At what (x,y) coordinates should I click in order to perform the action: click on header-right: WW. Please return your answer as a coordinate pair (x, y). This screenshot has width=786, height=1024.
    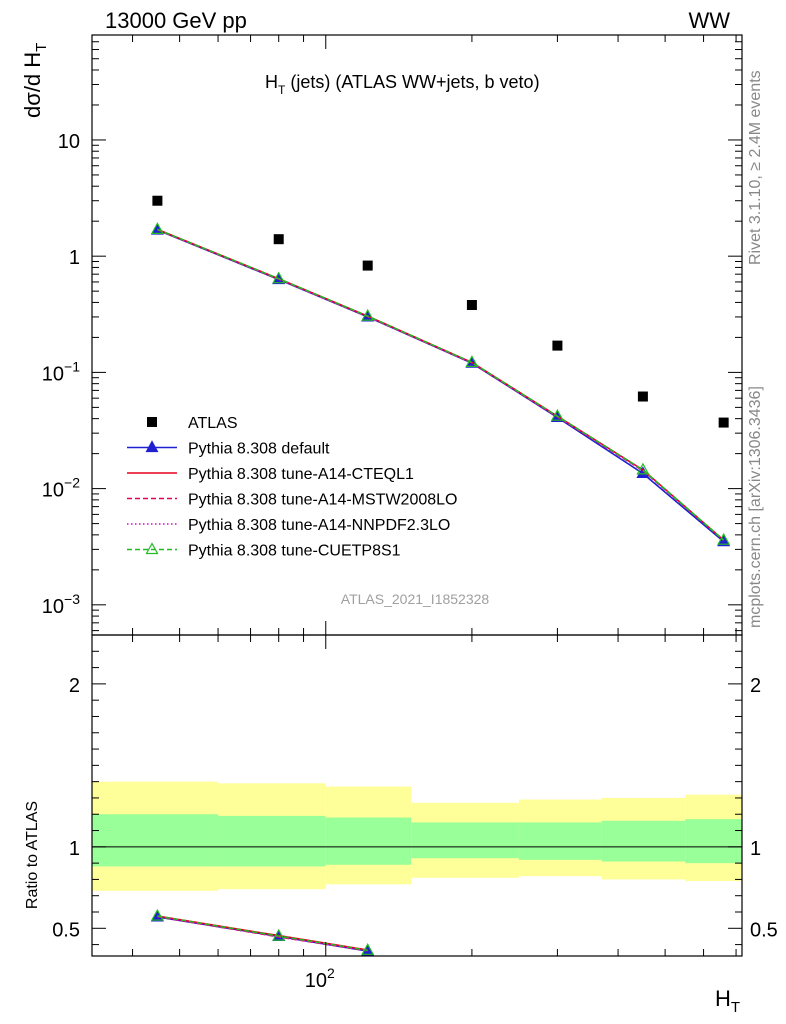
    Looking at the image, I should click on (709, 20).